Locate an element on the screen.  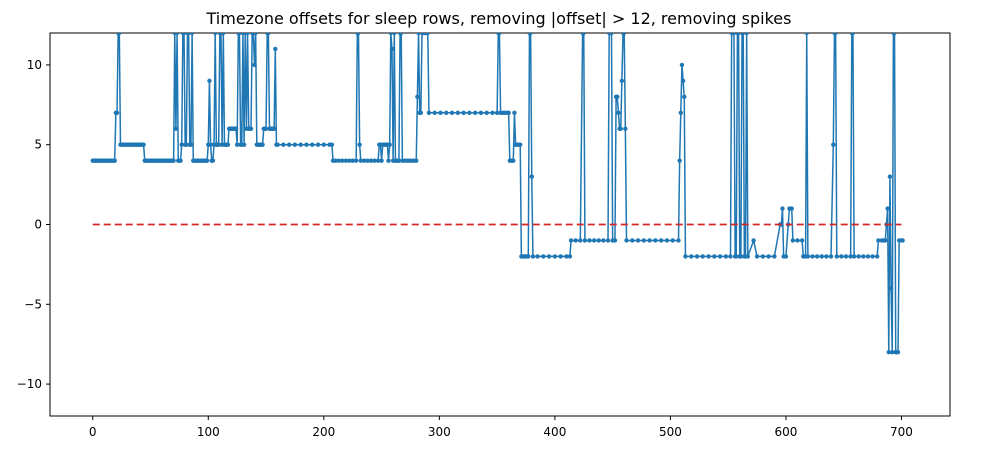
y-tick-label: −10 is located at coordinates (29, 384).